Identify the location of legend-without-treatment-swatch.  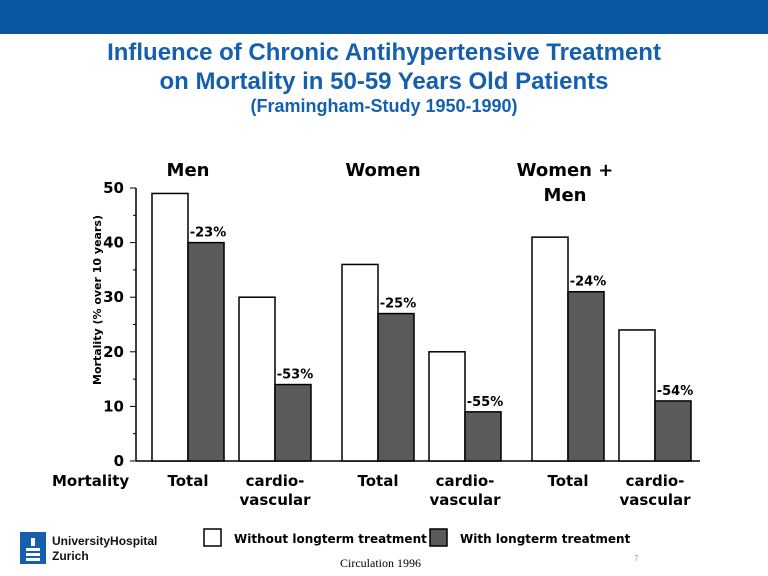
(212, 537).